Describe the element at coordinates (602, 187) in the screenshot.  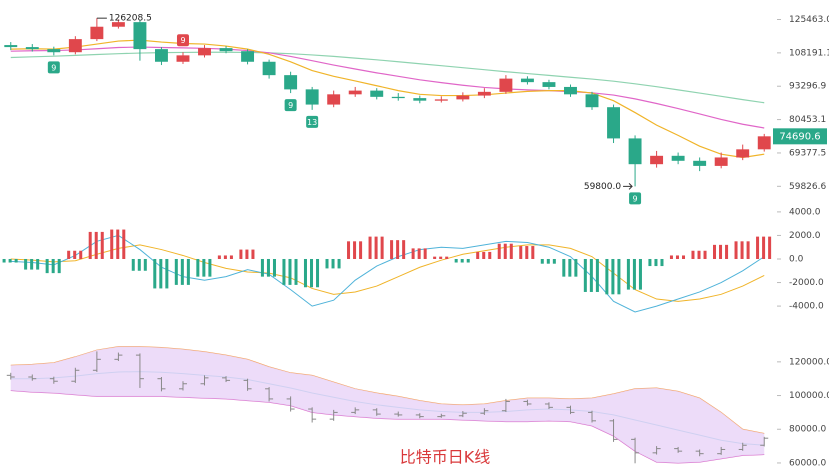
I see `annotation: 59800.0` at that location.